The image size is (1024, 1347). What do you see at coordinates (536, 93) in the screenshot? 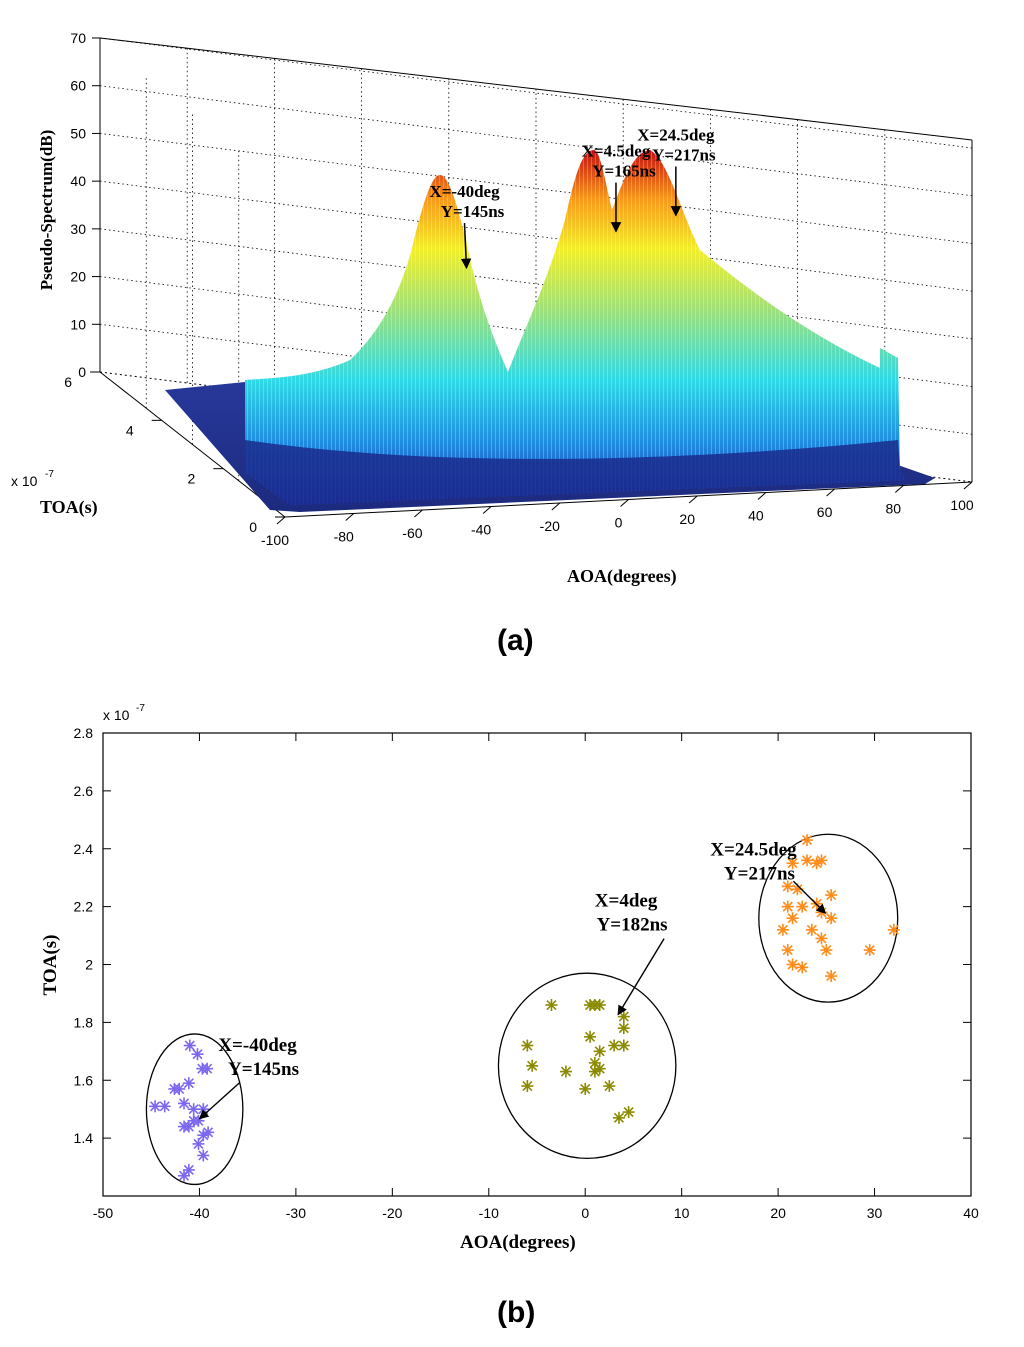
I see `grid-line` at bounding box center [536, 93].